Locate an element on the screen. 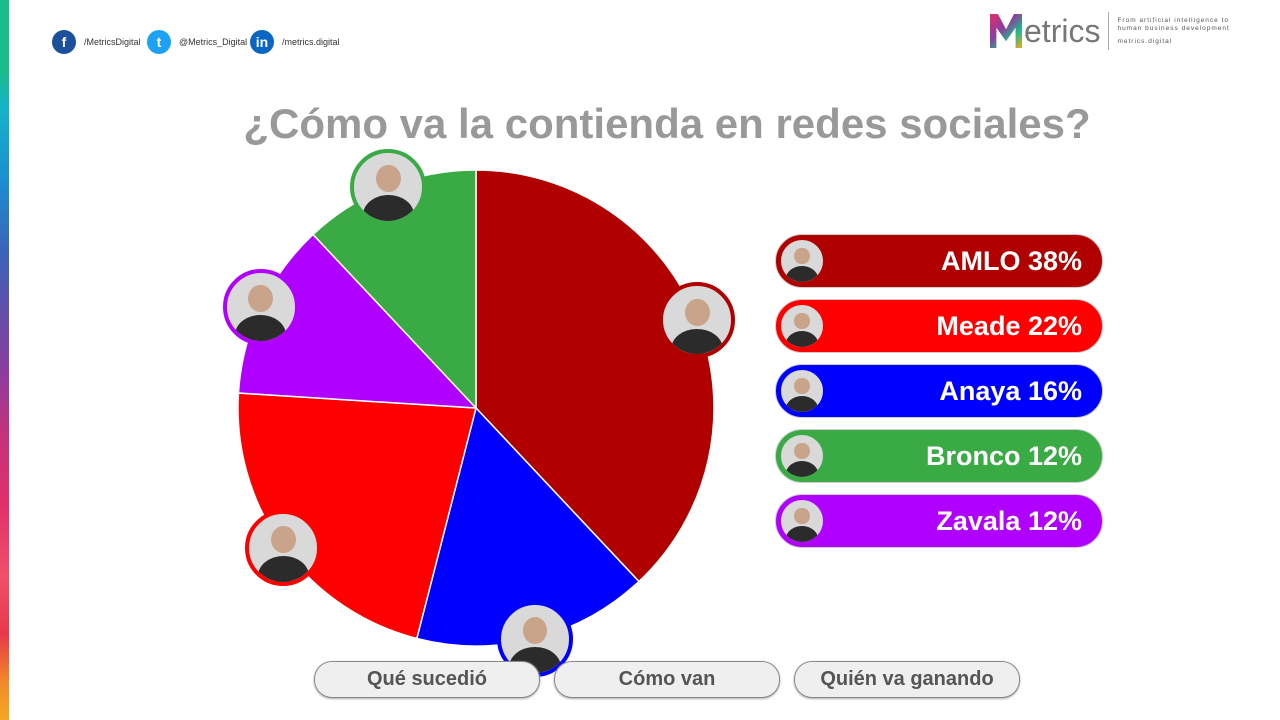 The image size is (1280, 720). legend-item-meade: Meade 22% is located at coordinates (939, 326).